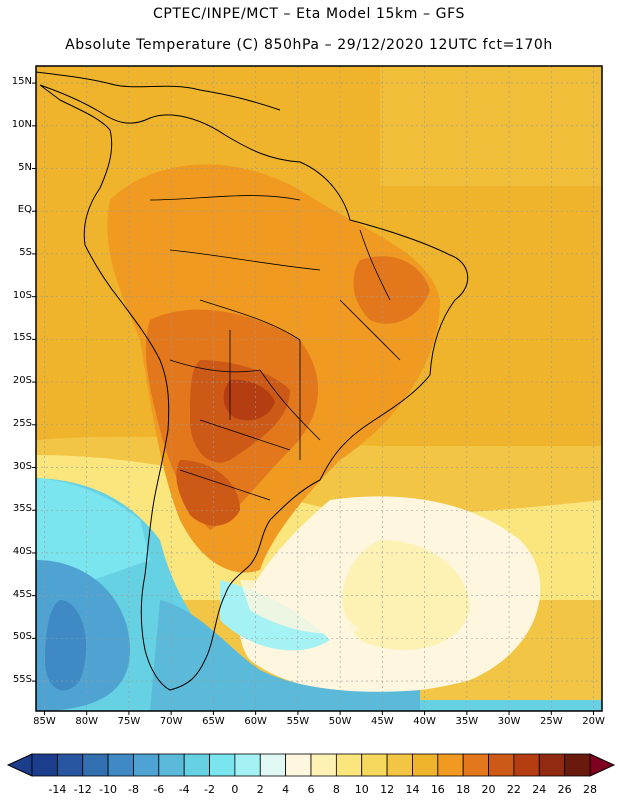  I want to click on colorbar-label: -12, so click(82, 789).